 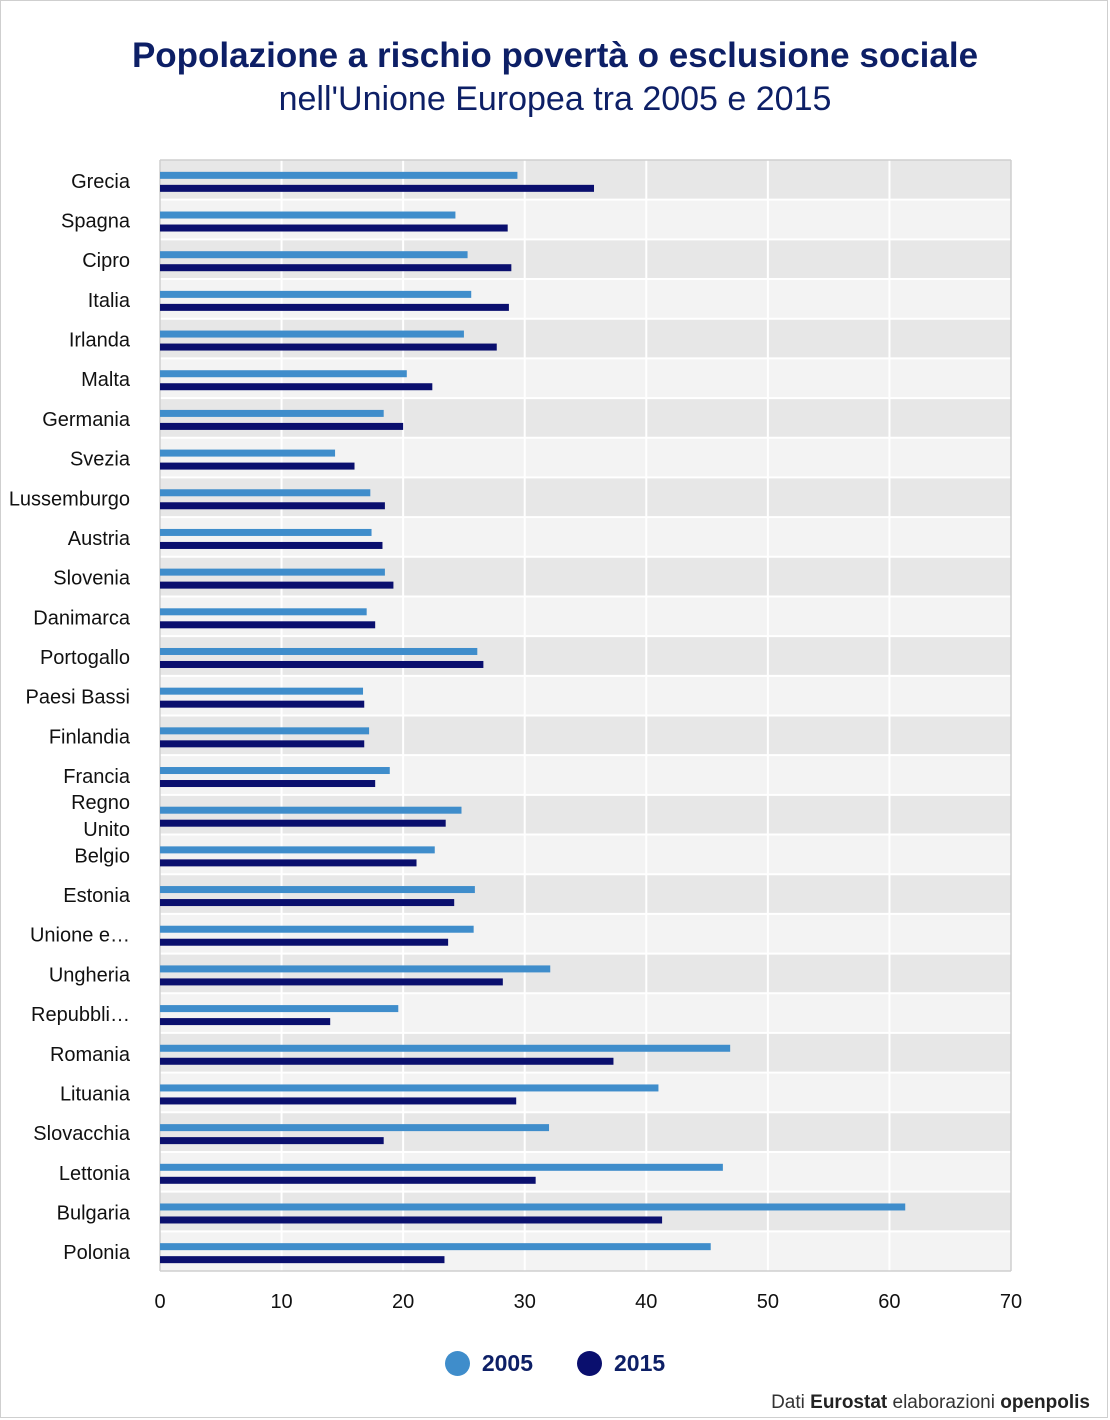 What do you see at coordinates (507, 1363) in the screenshot?
I see `legend-label-2005: 2005` at bounding box center [507, 1363].